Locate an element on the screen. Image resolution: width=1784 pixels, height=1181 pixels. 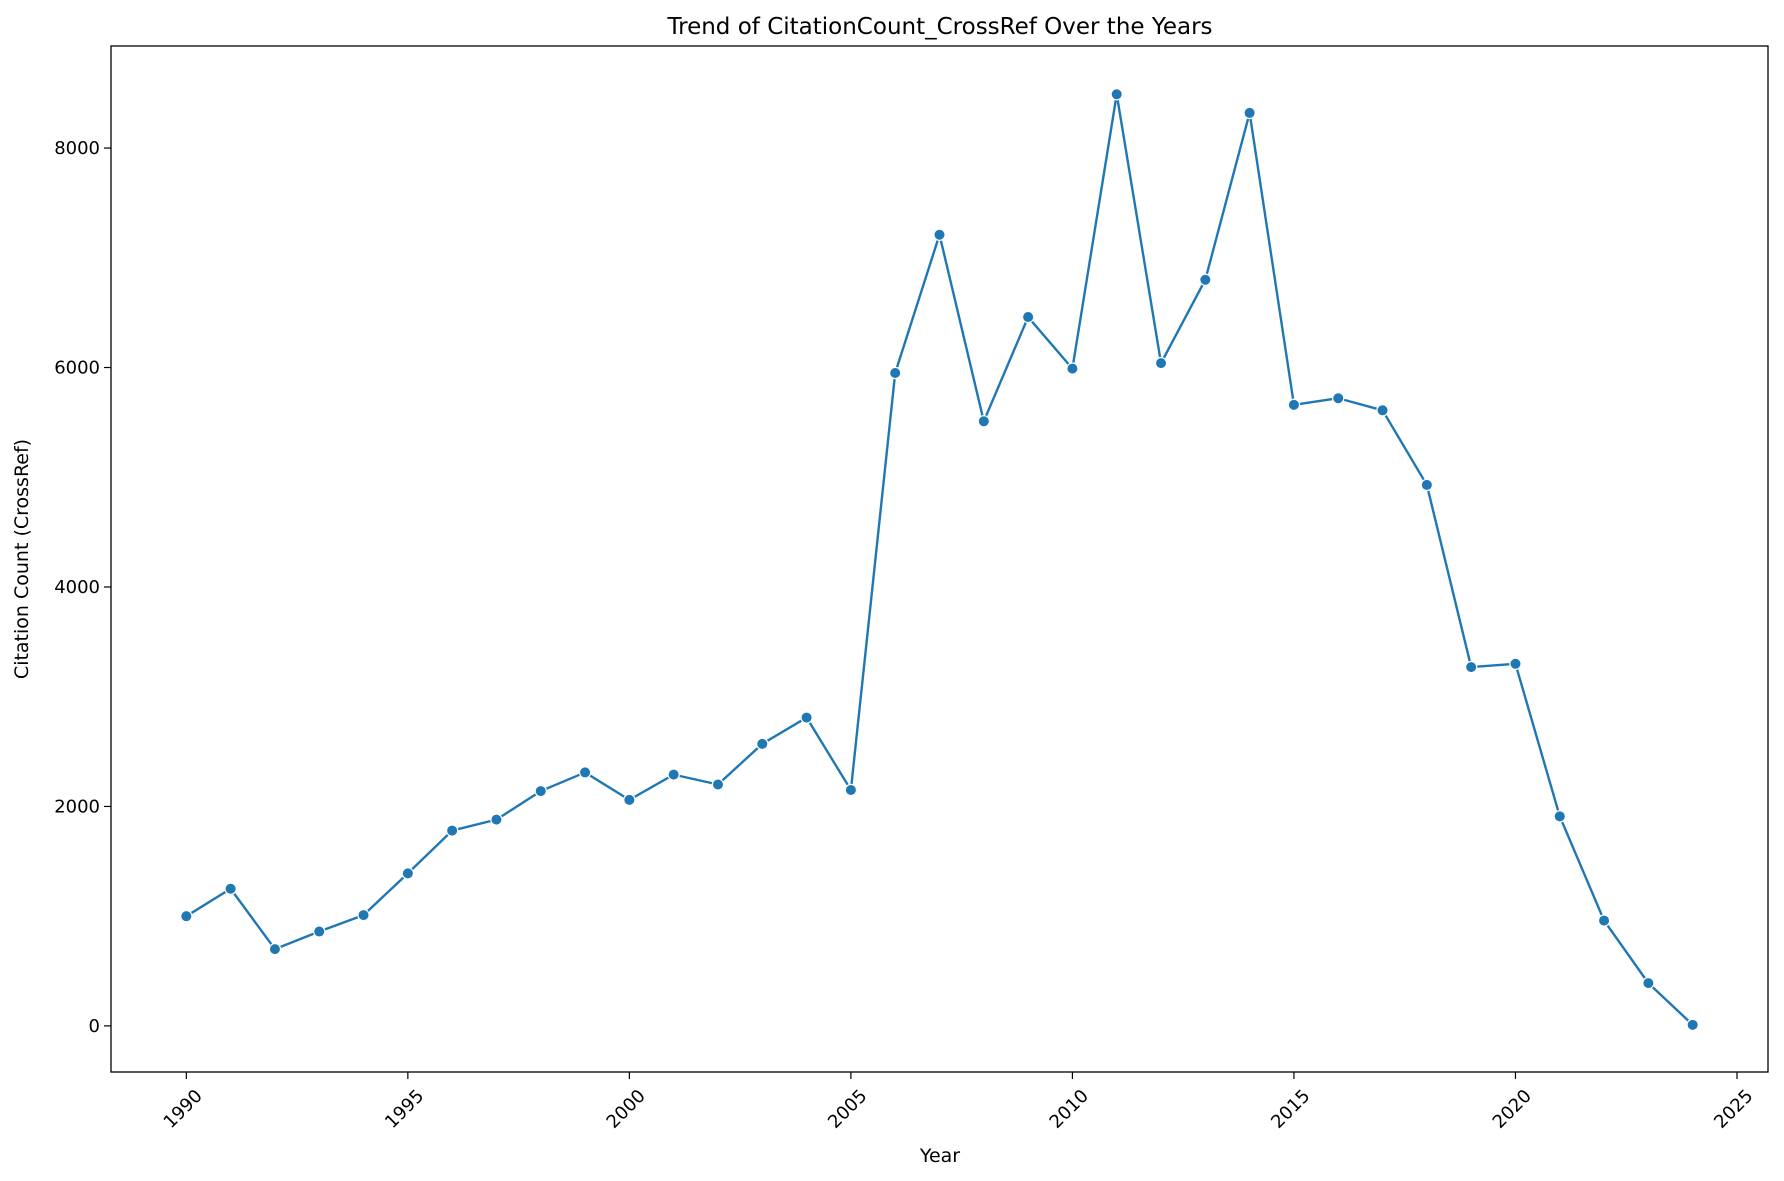
x-axis-label: Year is located at coordinates (939, 1156).